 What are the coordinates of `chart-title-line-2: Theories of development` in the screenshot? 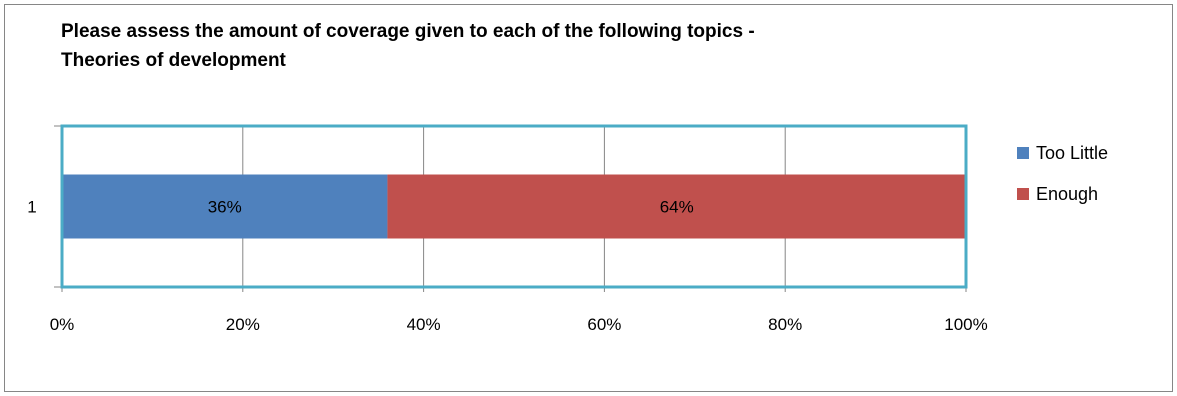 It's located at (173, 60).